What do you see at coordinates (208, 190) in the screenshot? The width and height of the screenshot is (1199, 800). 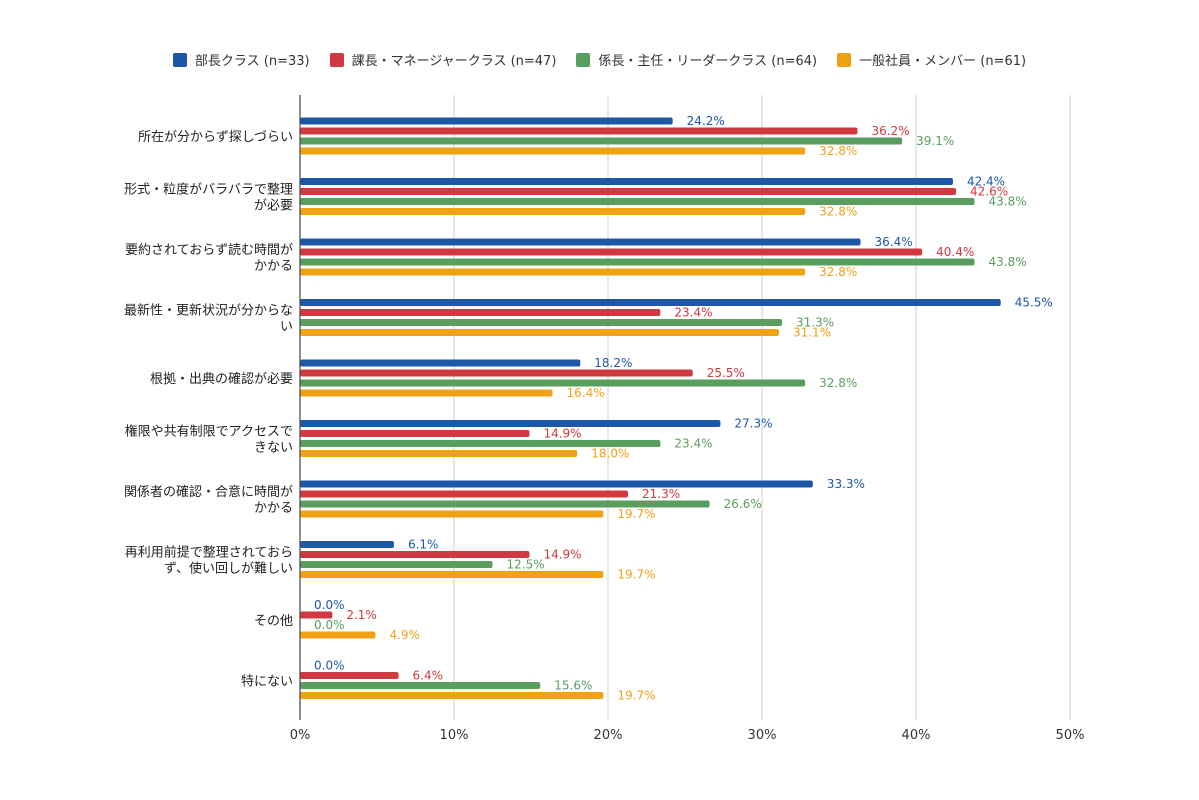 I see `category-label: 形式・粒度がバラバラで整理` at bounding box center [208, 190].